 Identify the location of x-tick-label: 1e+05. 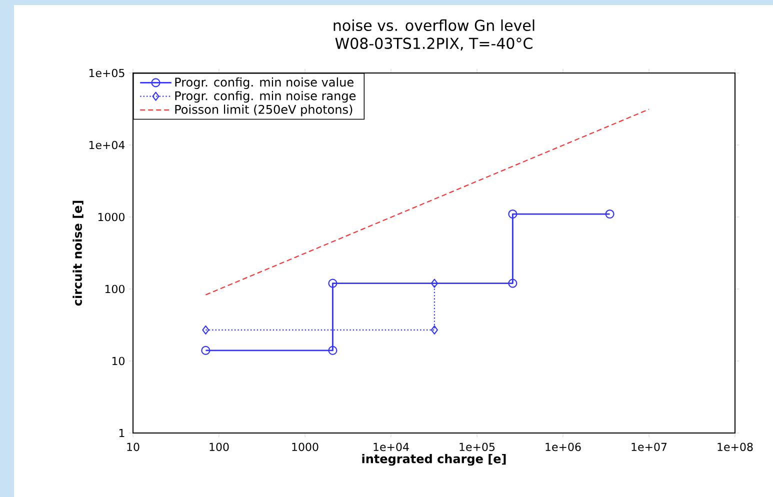
(477, 447).